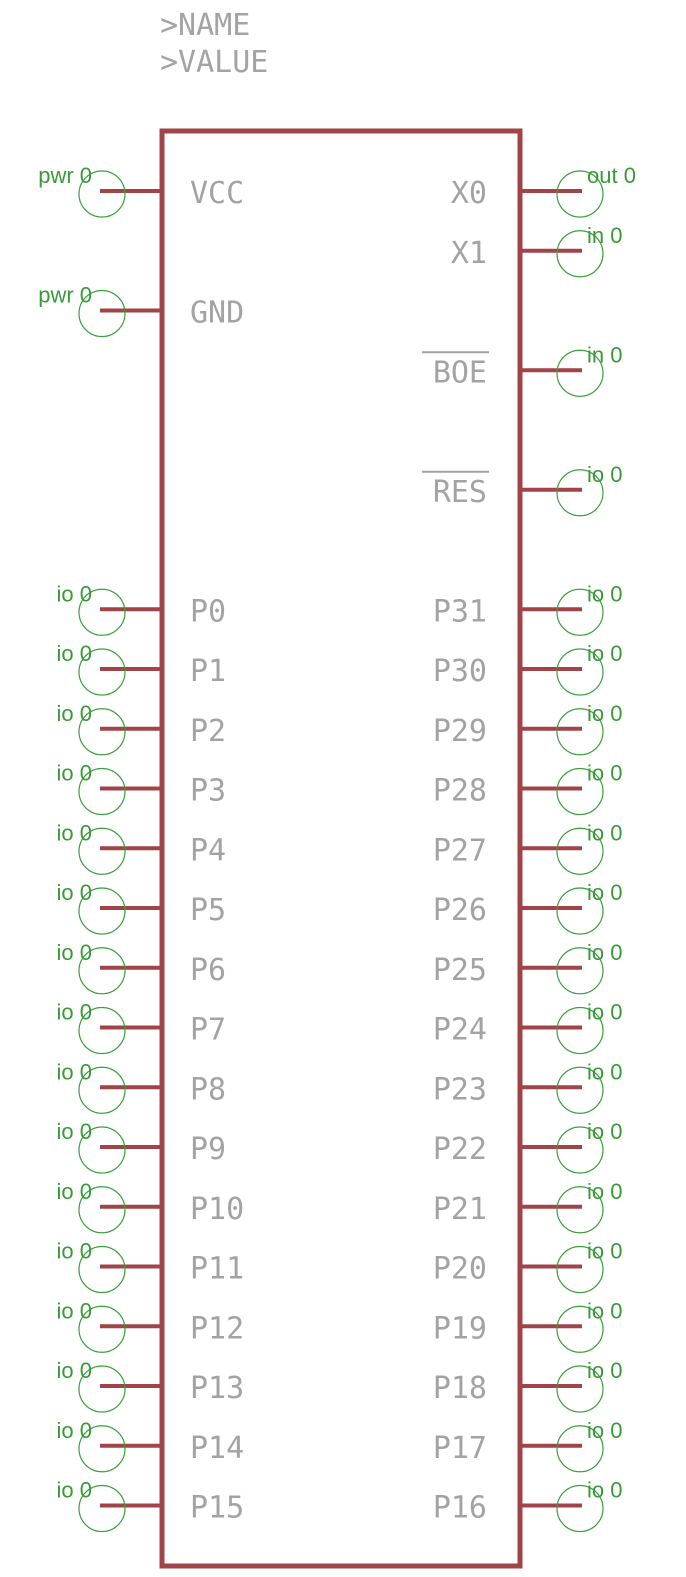  What do you see at coordinates (150, 1385) in the screenshot?
I see `pin-p13: io 0 P13` at bounding box center [150, 1385].